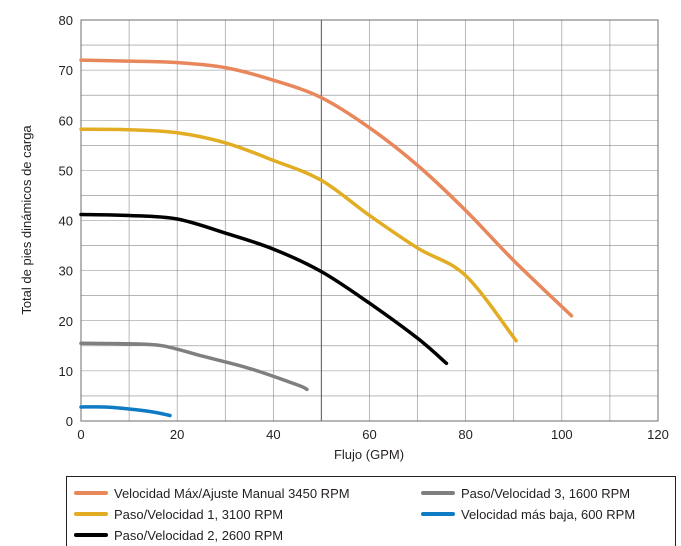  Describe the element at coordinates (198, 514) in the screenshot. I see `legend-label: Paso/Velocidad 1, 3100 RPM` at that location.